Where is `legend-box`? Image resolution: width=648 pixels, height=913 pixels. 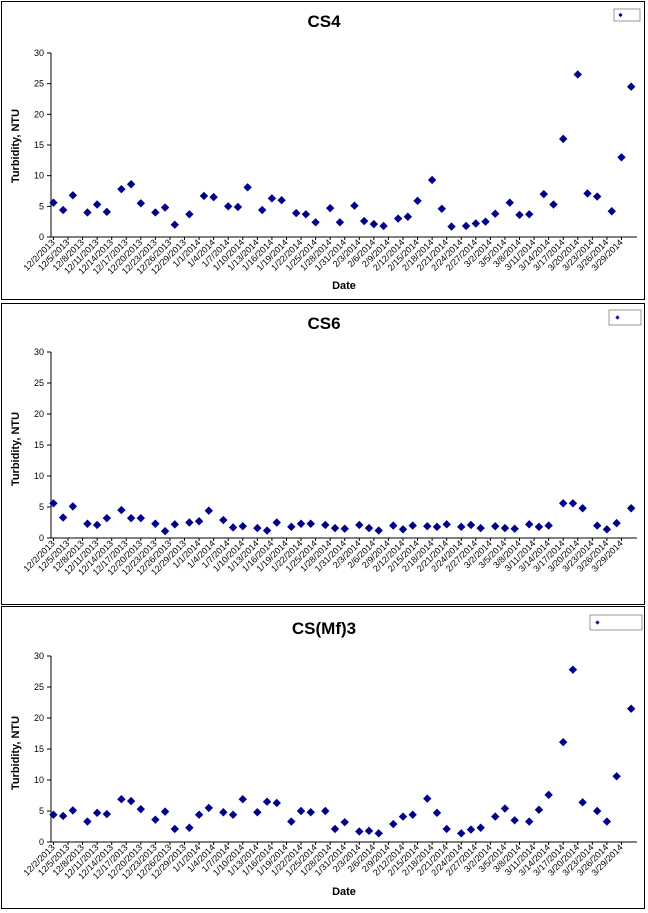 legend-box is located at coordinates (627, 15).